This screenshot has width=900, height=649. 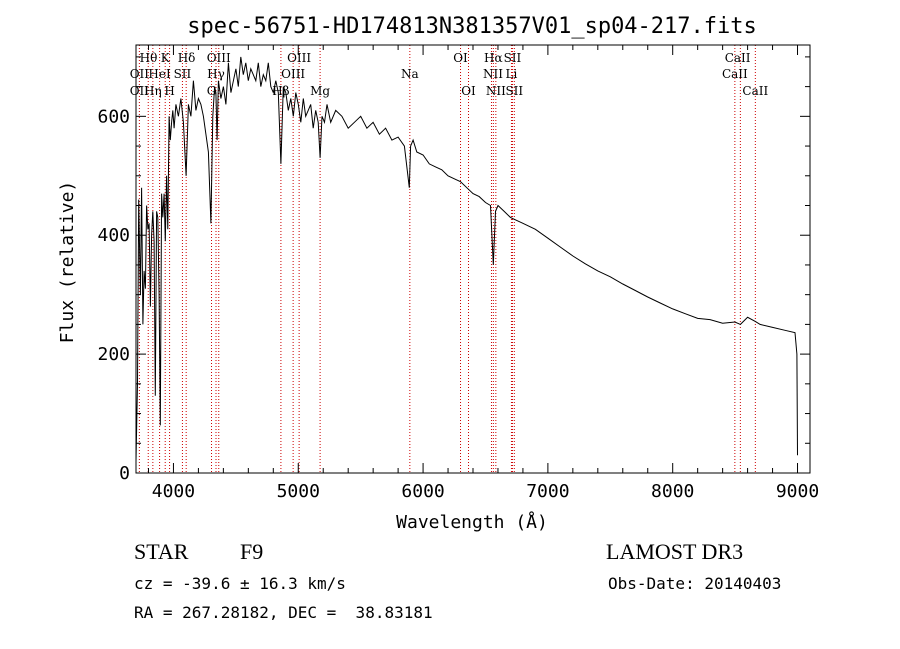 What do you see at coordinates (672, 491) in the screenshot?
I see `x-tick-label: 8000` at bounding box center [672, 491].